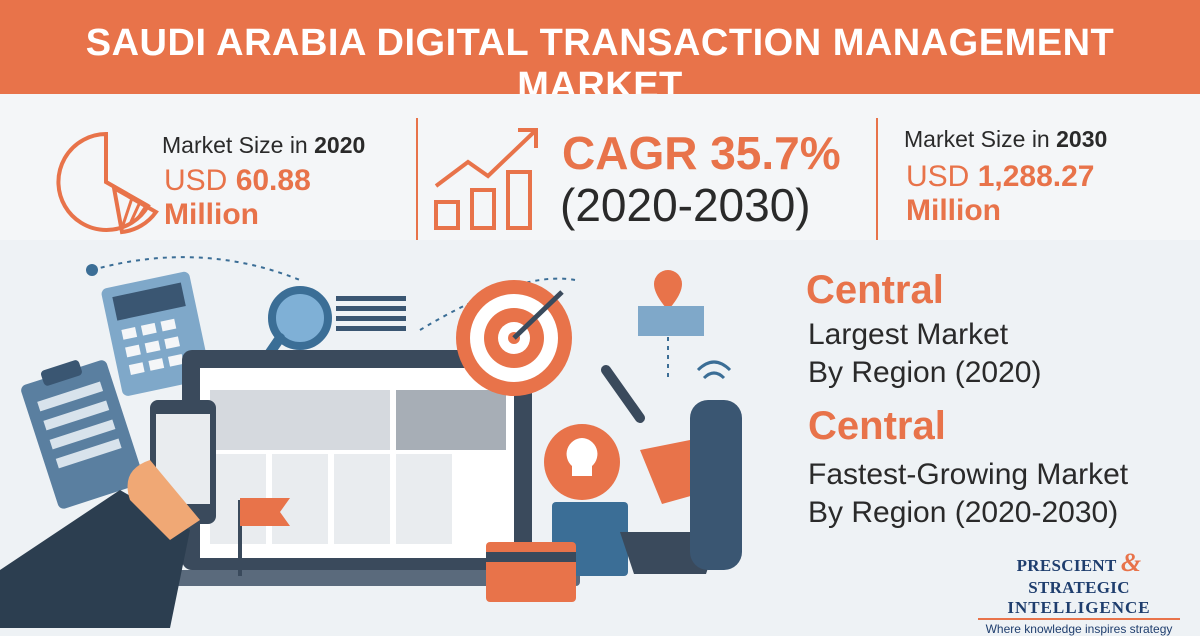  Describe the element at coordinates (685, 205) in the screenshot. I see `cagr-period: (2020-2030)` at that location.